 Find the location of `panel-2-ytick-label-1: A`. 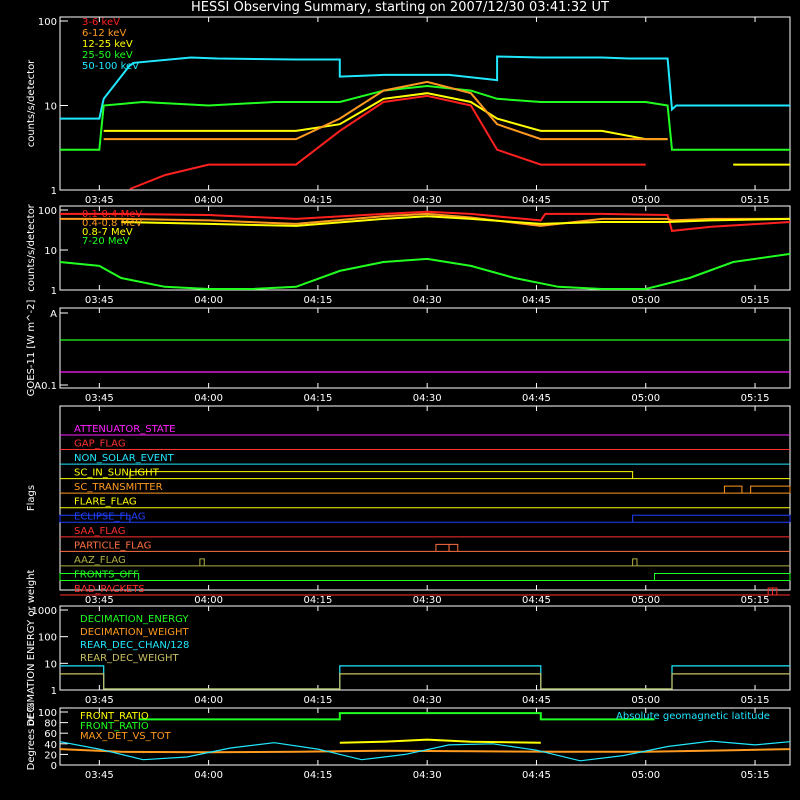

panel-2-ytick-label-1: A is located at coordinates (53, 314).